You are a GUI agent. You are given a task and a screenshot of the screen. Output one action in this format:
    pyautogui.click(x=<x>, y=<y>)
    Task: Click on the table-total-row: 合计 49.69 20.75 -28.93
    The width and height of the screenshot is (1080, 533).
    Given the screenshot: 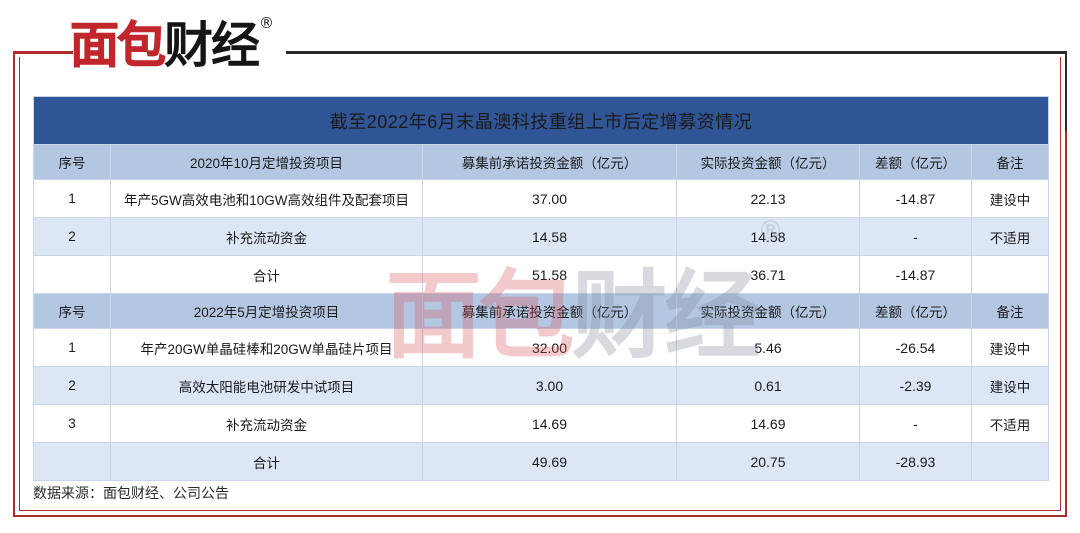 What is the action you would take?
    pyautogui.click(x=541, y=461)
    